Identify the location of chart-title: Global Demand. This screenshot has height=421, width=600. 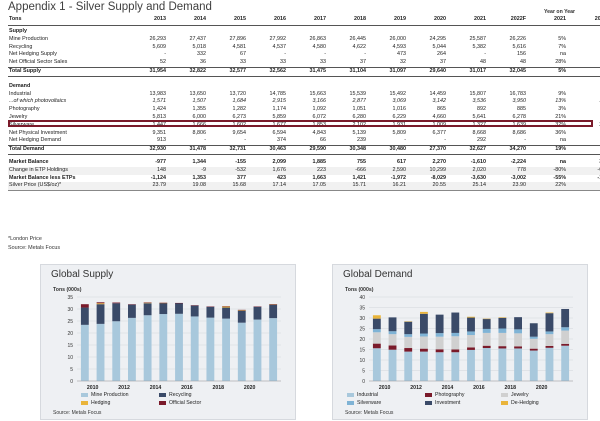
(378, 274).